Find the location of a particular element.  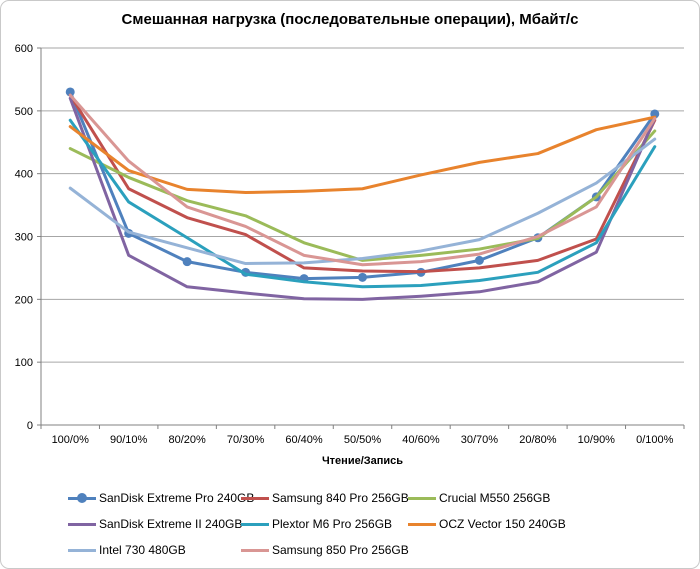

y-tick-label: 300 is located at coordinates (24, 238).